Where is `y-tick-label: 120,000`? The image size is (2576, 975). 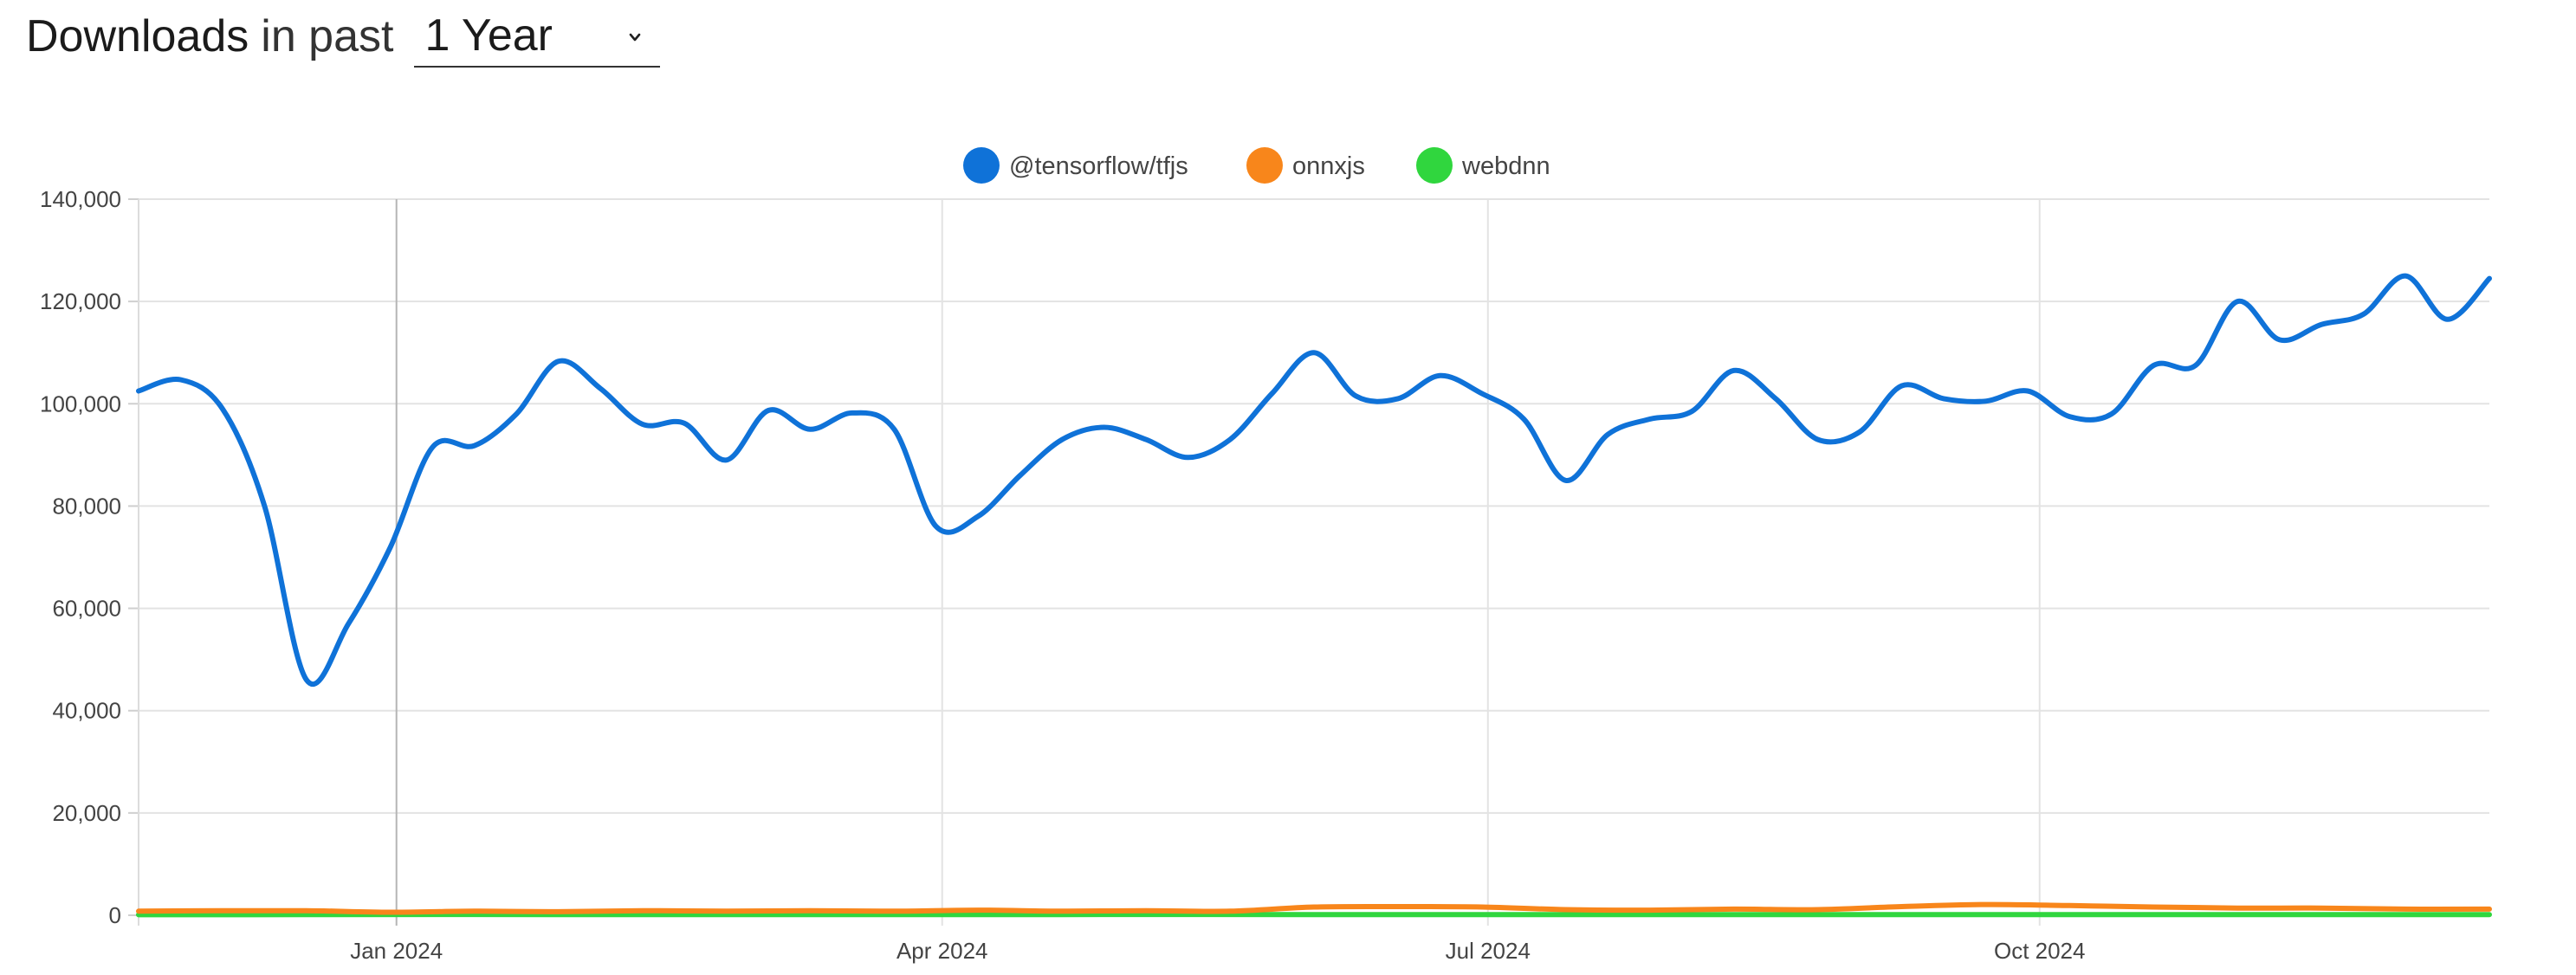
y-tick-label: 120,000 is located at coordinates (80, 301).